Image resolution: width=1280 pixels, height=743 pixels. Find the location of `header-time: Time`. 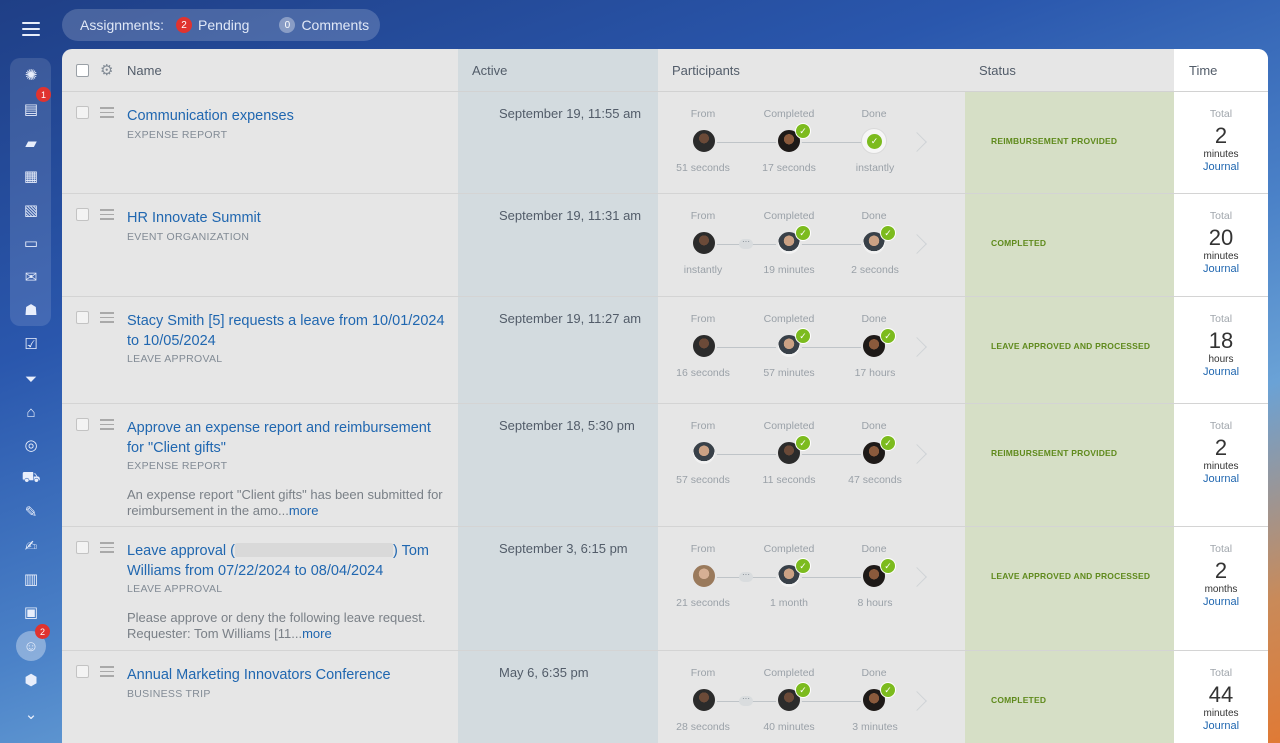

header-time: Time is located at coordinates (1203, 70).